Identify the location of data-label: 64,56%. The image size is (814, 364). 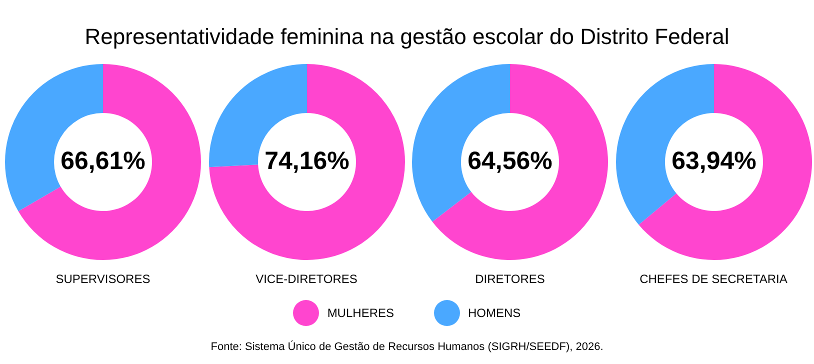
(510, 160).